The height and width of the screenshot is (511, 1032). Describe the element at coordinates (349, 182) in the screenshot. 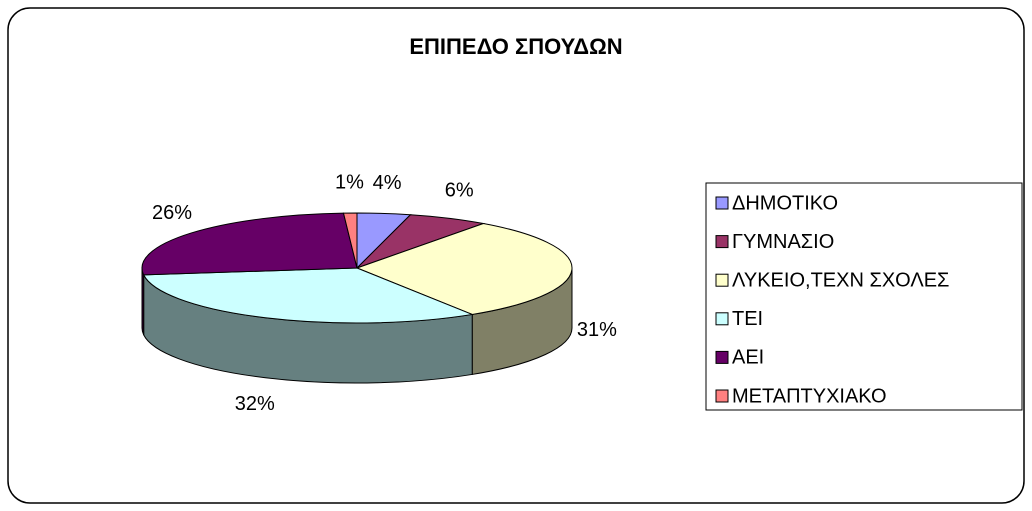

I see `data-label: 1%` at that location.